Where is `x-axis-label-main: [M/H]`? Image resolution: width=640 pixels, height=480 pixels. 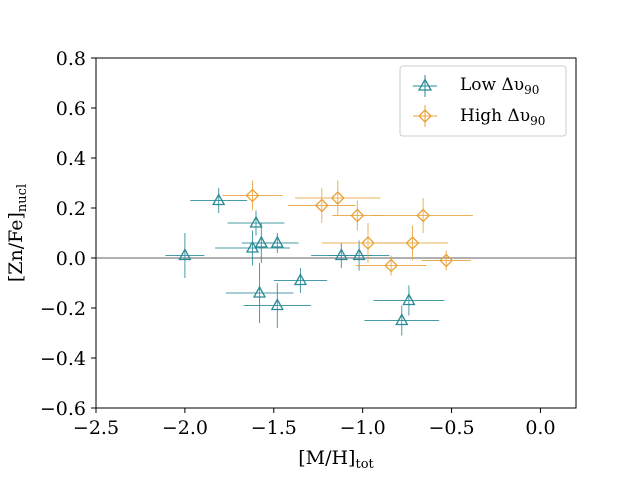
x-axis-label-main: [M/H] is located at coordinates (326, 458).